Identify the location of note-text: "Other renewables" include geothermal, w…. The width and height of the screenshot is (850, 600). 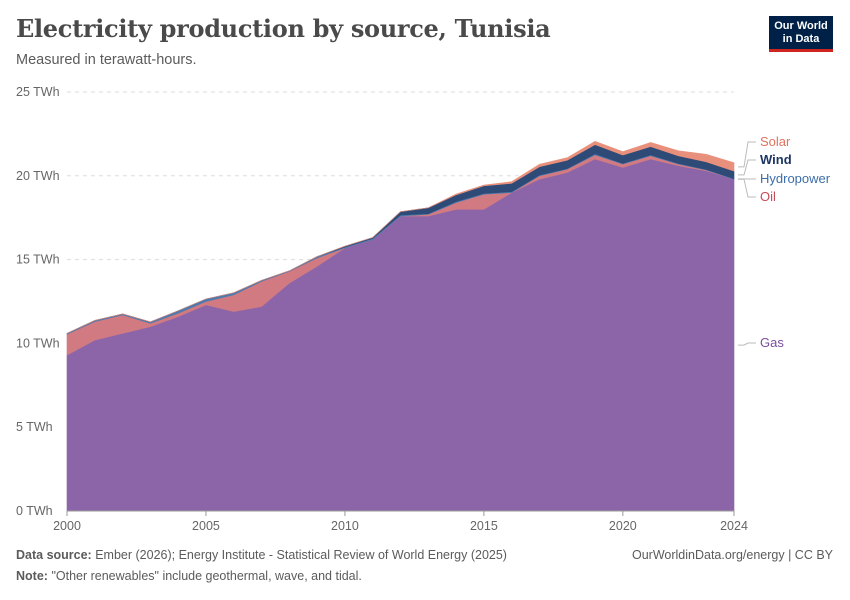
(206, 576).